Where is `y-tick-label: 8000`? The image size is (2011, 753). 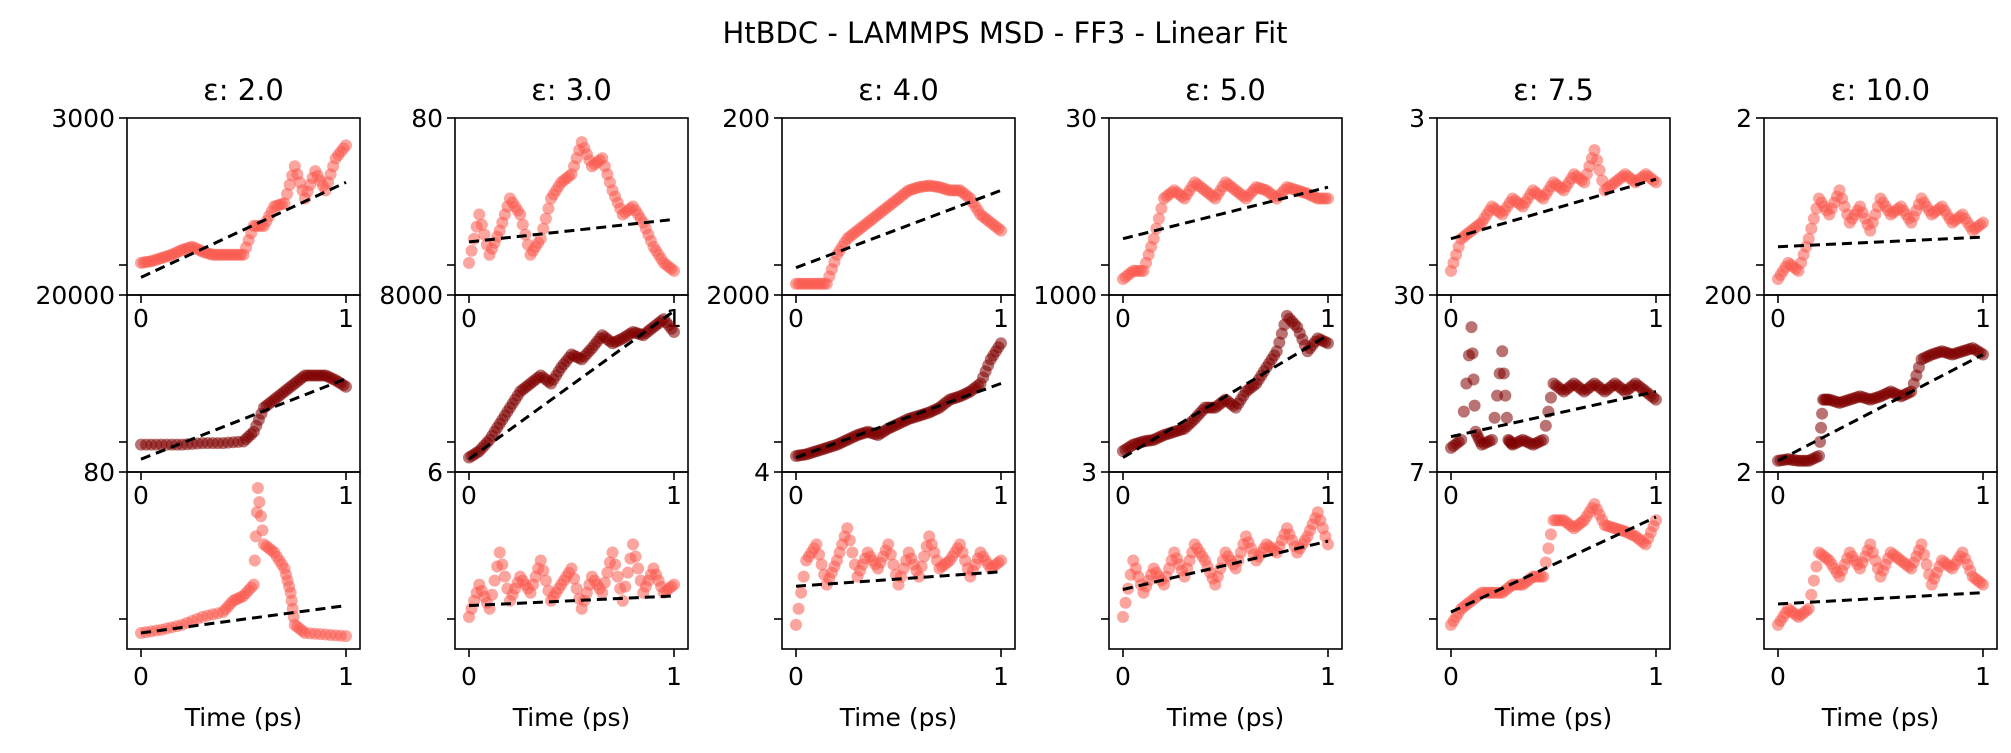 y-tick-label: 8000 is located at coordinates (411, 295).